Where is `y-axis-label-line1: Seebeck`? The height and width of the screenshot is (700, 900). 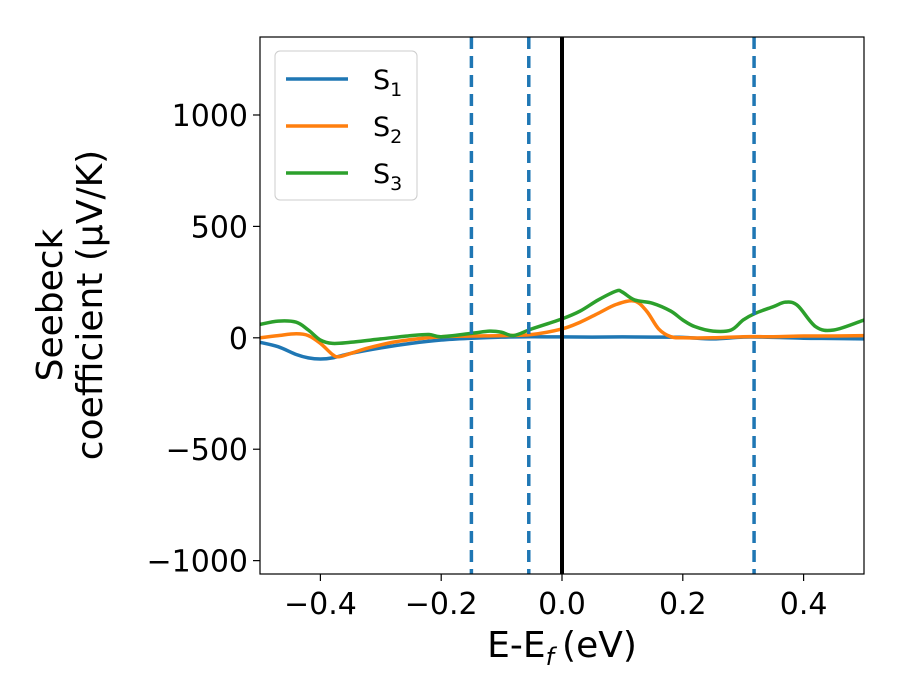 y-axis-label-line1: Seebeck is located at coordinates (50, 304).